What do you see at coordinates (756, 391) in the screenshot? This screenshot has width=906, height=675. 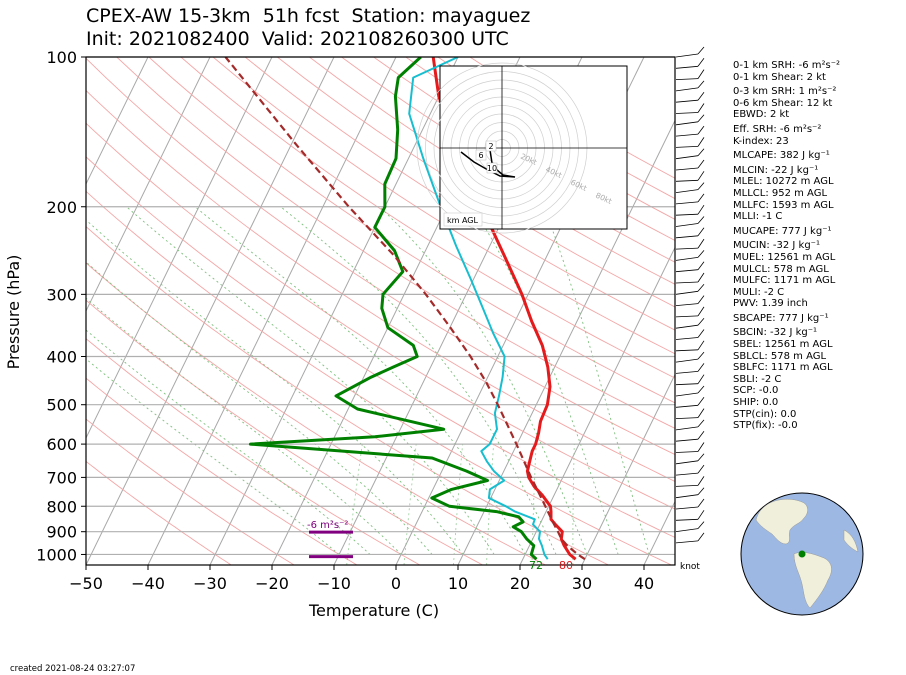 I see `param-line: SCP: -0.0` at bounding box center [756, 391].